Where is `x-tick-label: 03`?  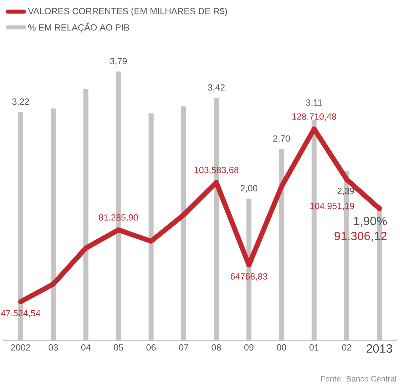
x-tick-label: 03 is located at coordinates (53, 347).